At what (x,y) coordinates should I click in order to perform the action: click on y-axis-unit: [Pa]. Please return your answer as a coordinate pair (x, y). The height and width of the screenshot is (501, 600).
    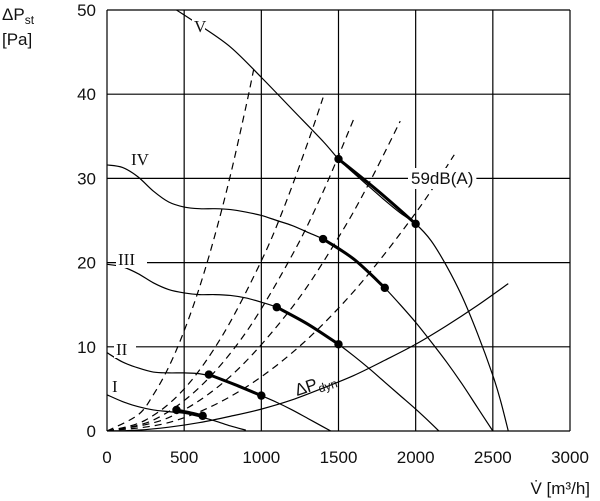
    Looking at the image, I should click on (17, 39).